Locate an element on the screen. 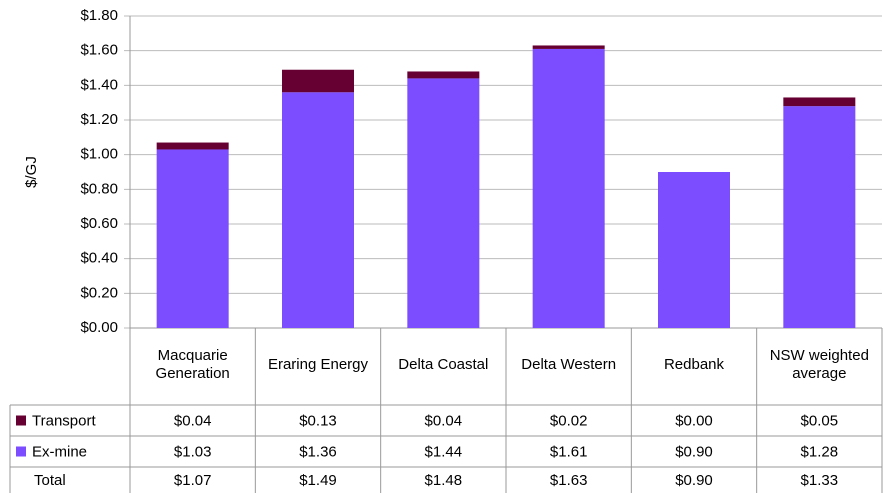  category-label: Delta Coastal is located at coordinates (443, 364).